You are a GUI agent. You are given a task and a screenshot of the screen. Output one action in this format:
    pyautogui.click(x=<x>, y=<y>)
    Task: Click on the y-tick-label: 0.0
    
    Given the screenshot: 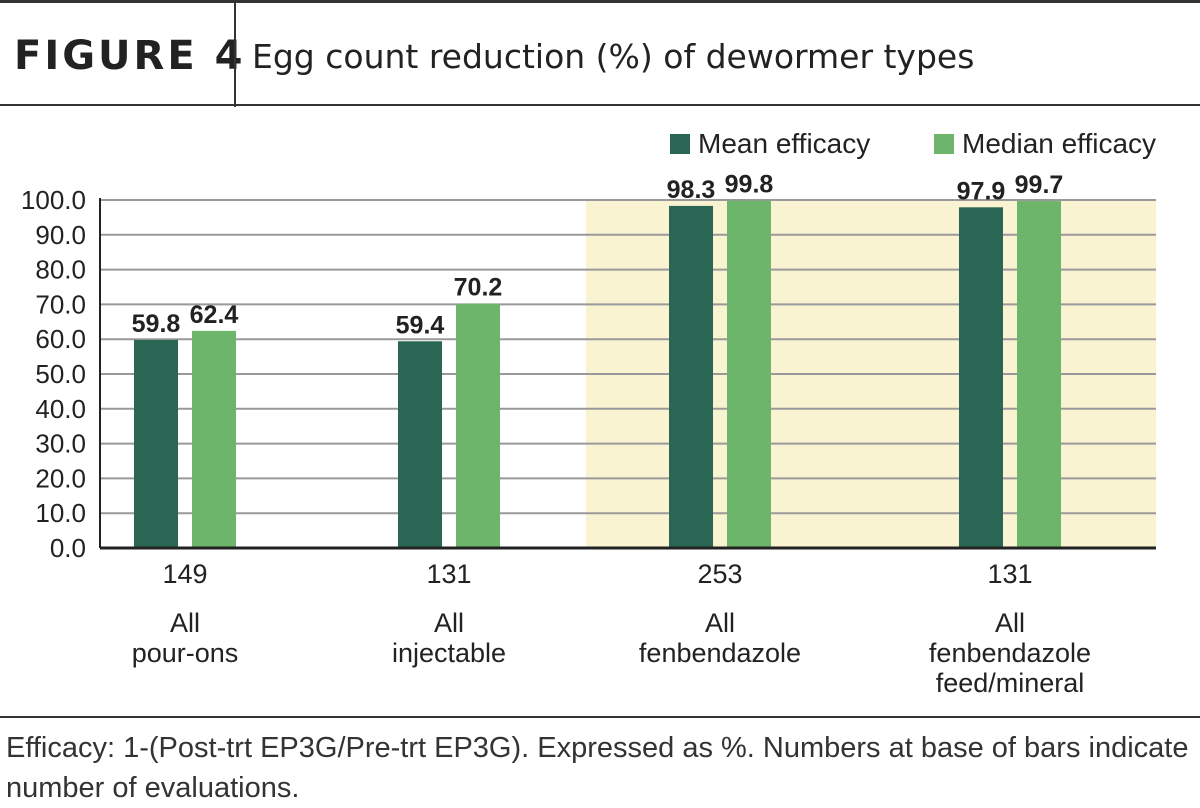 What is the action you would take?
    pyautogui.click(x=68, y=548)
    